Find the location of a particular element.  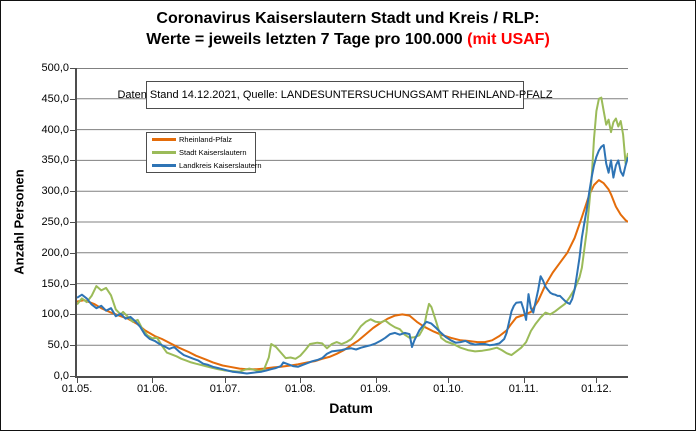

y-tick-label: 50,0 is located at coordinates (58, 345).